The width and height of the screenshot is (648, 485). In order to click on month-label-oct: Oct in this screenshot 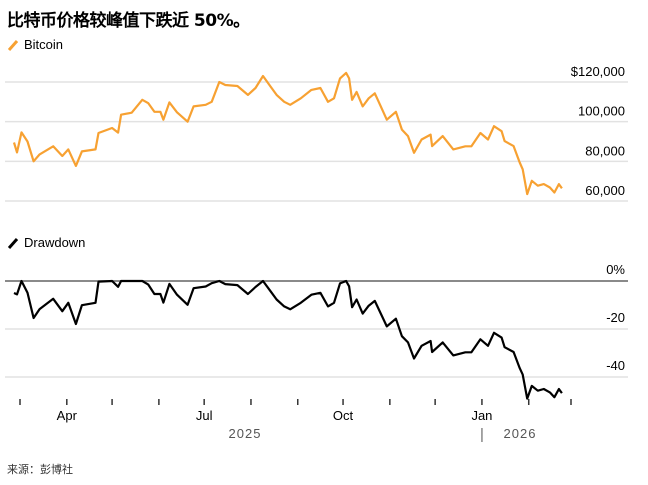, I will do `click(343, 415)`.